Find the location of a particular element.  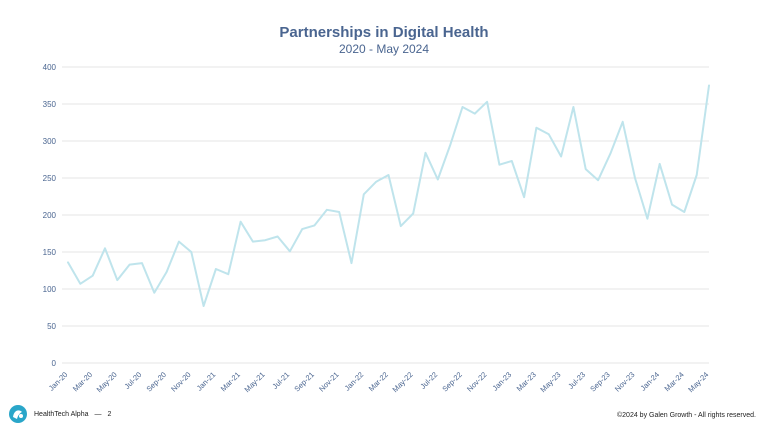

x-tick-label: Jan-24 is located at coordinates (650, 381).